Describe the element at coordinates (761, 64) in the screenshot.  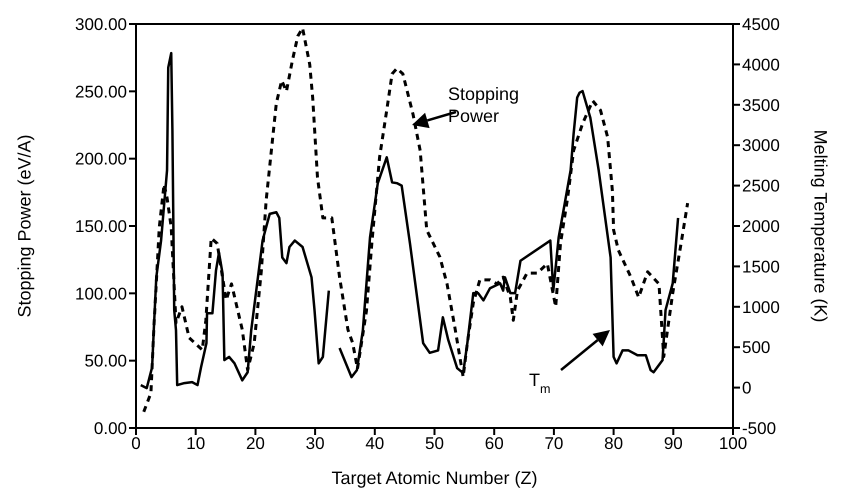
I see `y2-tick-label: 4000` at that location.